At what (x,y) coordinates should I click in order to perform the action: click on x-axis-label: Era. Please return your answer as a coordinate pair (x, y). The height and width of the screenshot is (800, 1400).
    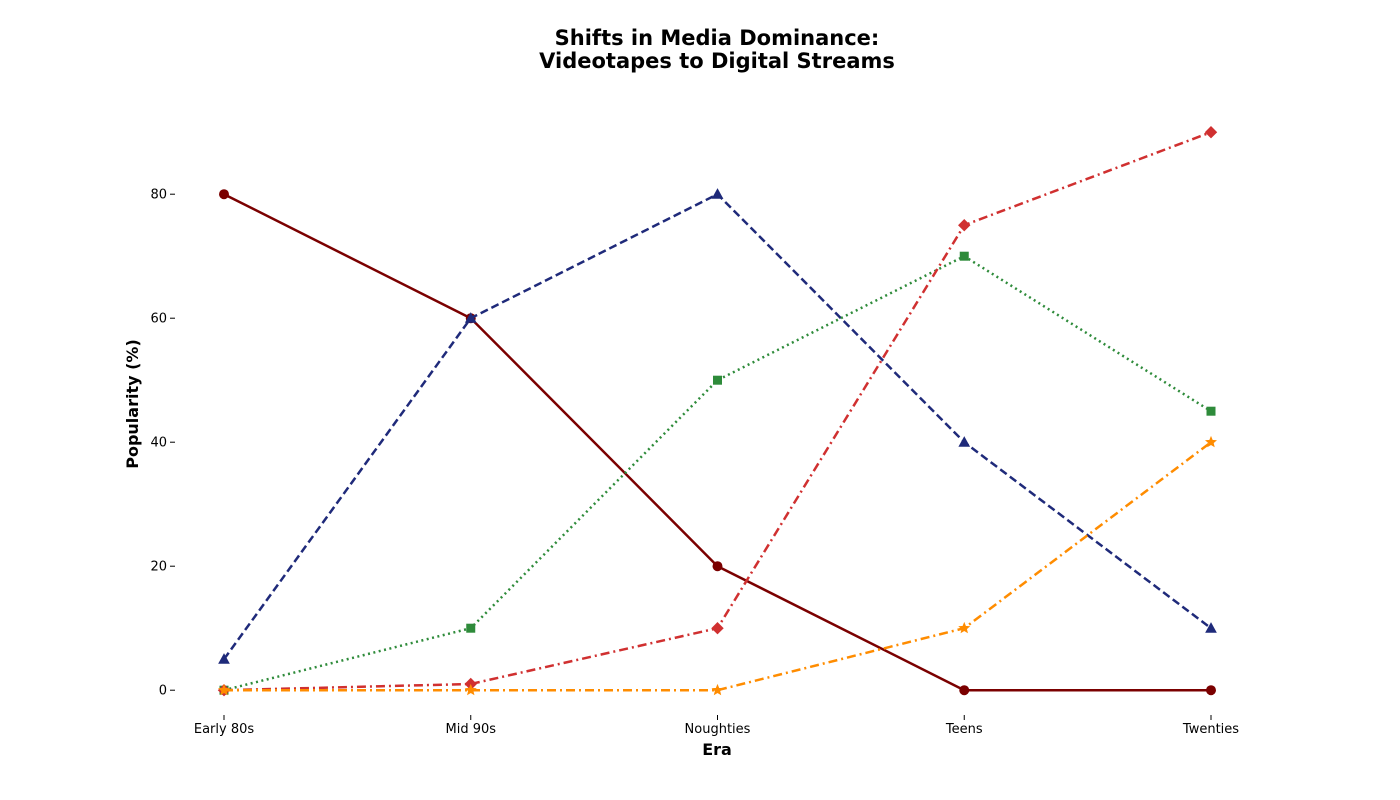
    Looking at the image, I should click on (717, 749).